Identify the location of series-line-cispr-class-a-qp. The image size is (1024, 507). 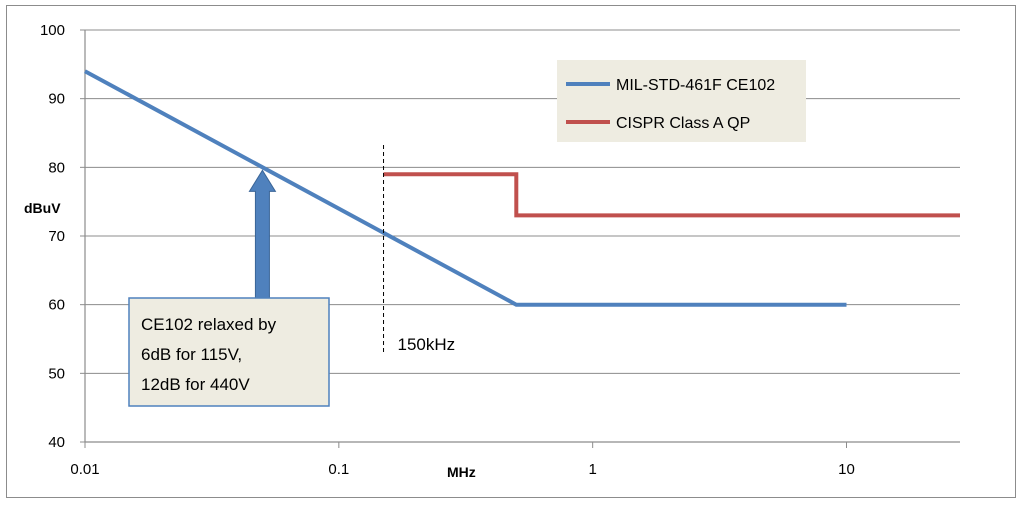
(671, 195).